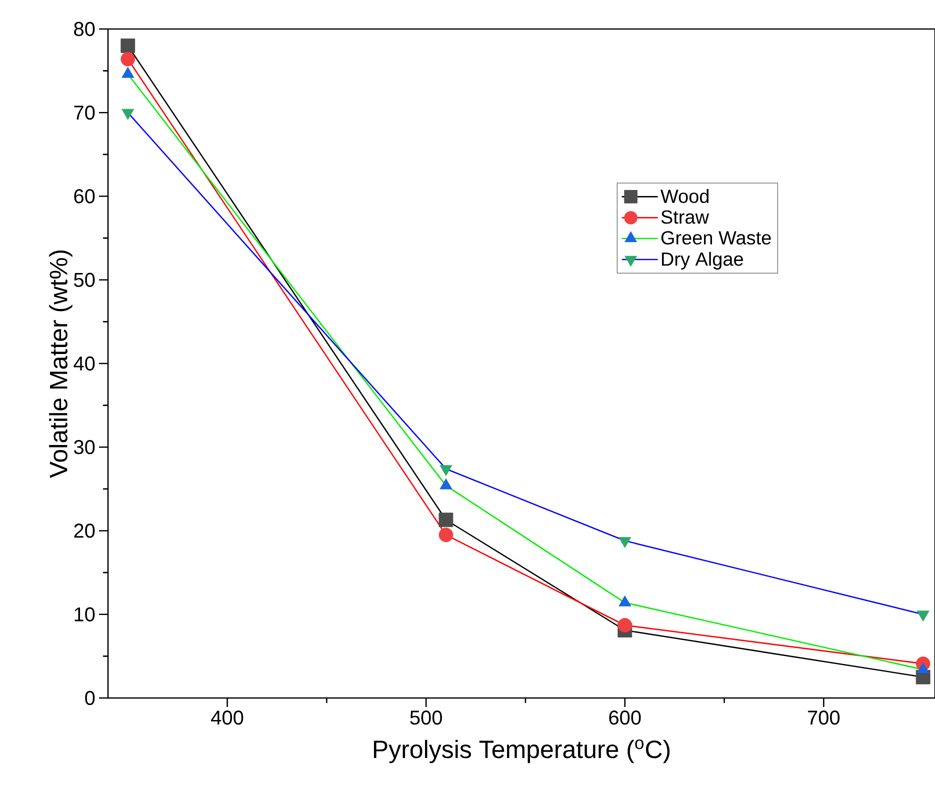 The width and height of the screenshot is (935, 808). Describe the element at coordinates (84, 279) in the screenshot. I see `y-tick-label: 50` at that location.